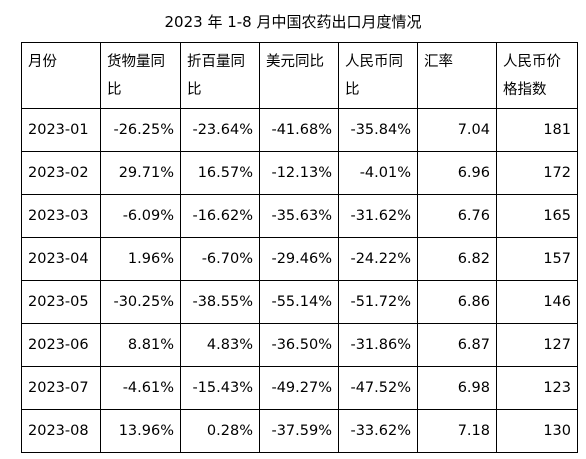 The width and height of the screenshot is (586, 459). I want to click on cell-pure-volume-yoy: -23.64%, so click(220, 130).